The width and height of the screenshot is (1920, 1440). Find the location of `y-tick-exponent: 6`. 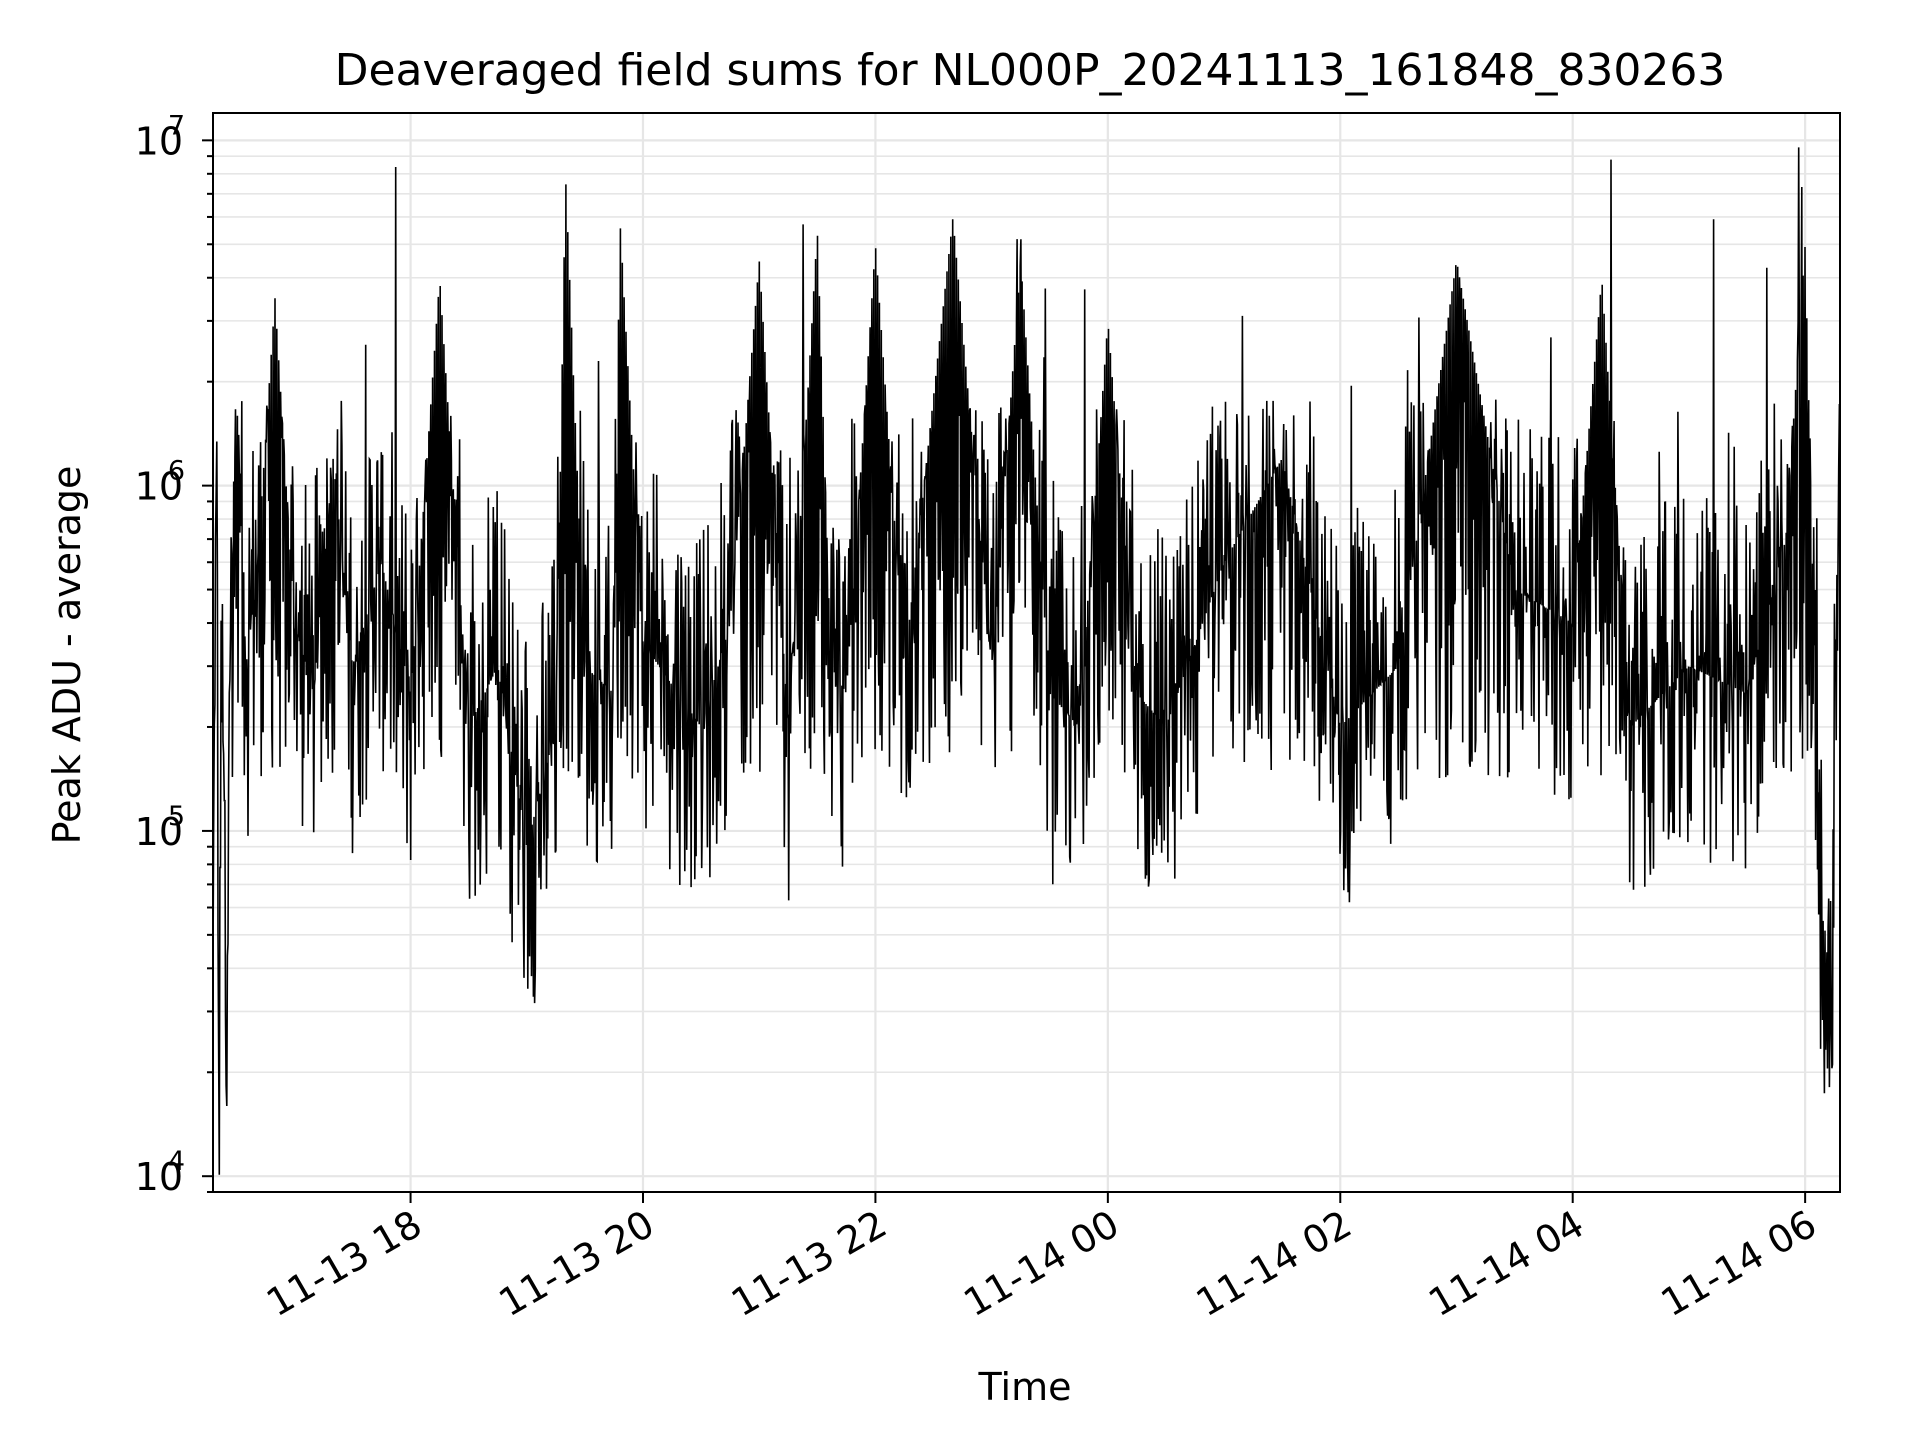

y-tick-exponent: 6 is located at coordinates (176, 471).